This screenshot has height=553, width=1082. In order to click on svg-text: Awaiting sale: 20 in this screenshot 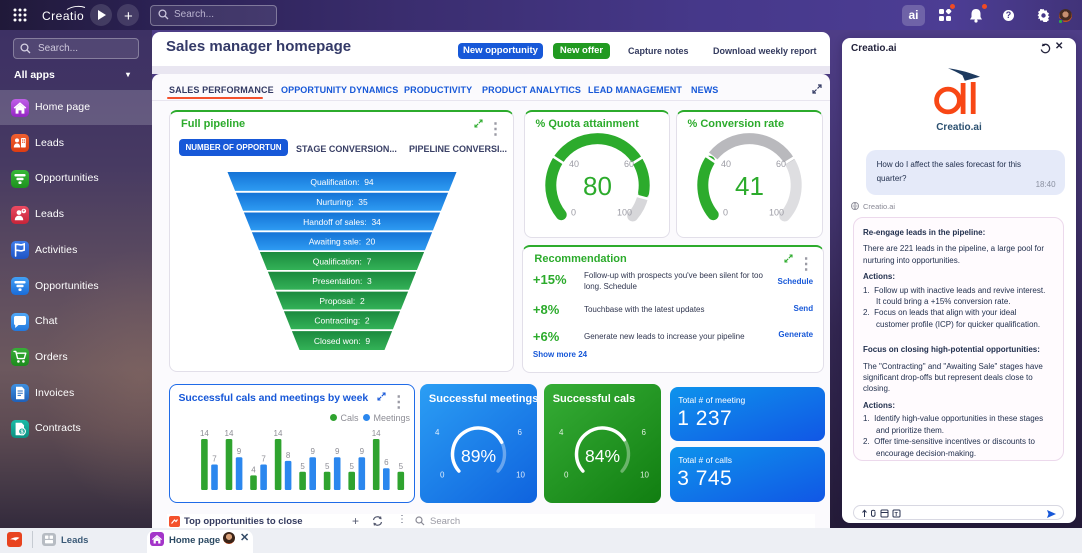, I will do `click(342, 241)`.